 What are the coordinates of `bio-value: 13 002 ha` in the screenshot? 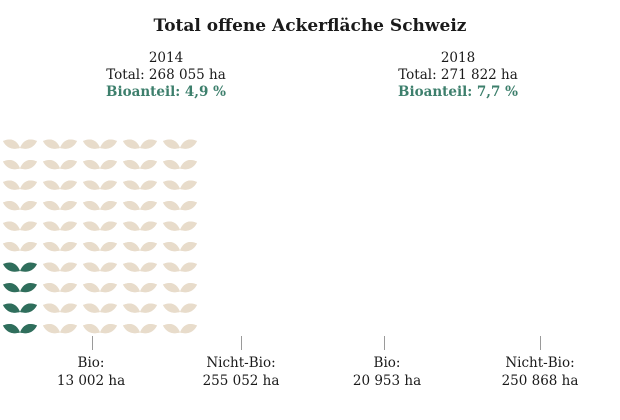 It's located at (91, 381).